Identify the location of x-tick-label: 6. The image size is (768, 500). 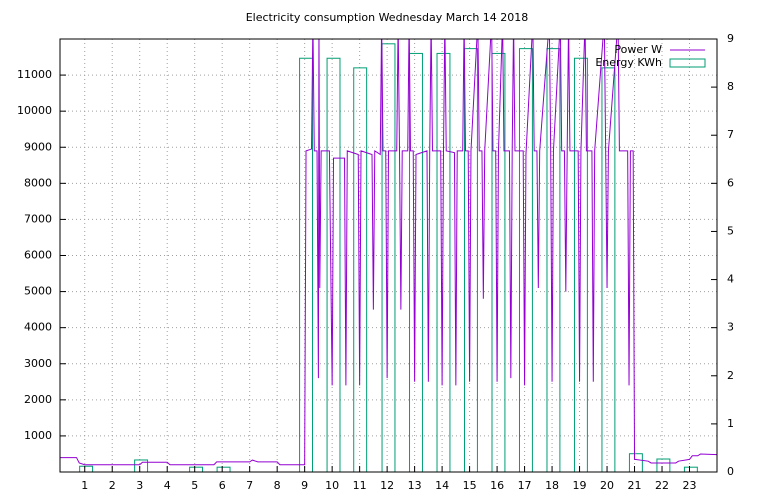
(222, 485).